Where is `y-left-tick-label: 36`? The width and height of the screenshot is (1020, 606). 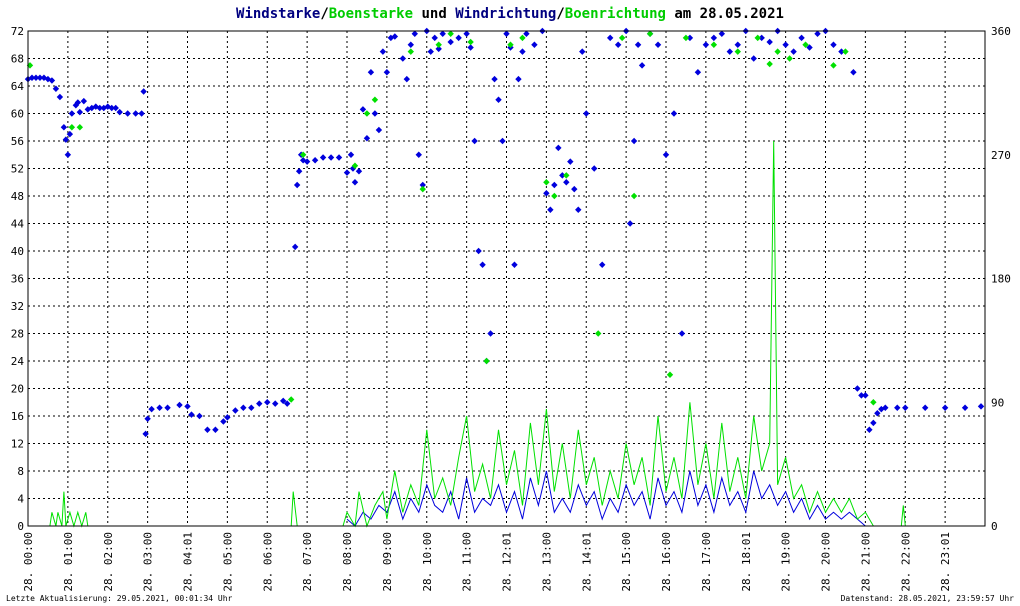 y-left-tick-label: 36 is located at coordinates (17, 279).